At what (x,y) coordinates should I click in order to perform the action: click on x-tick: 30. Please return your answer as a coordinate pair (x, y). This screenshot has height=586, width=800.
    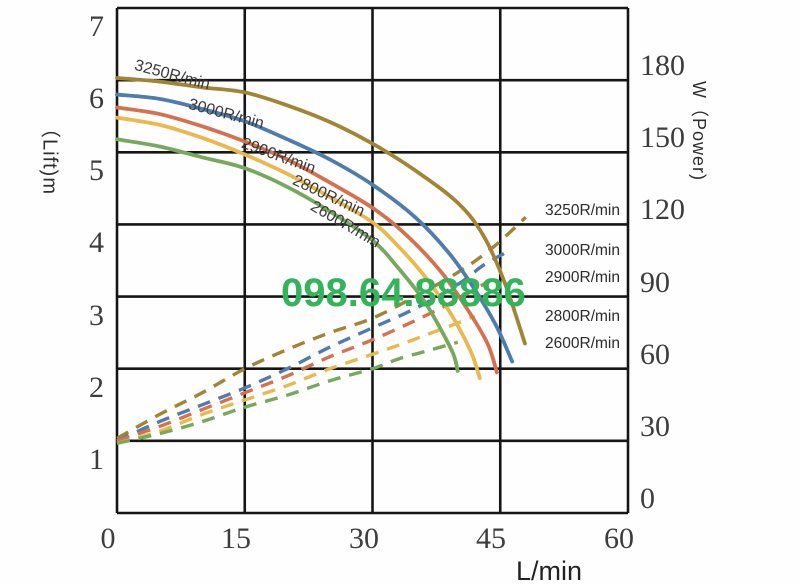
    Looking at the image, I should click on (364, 538).